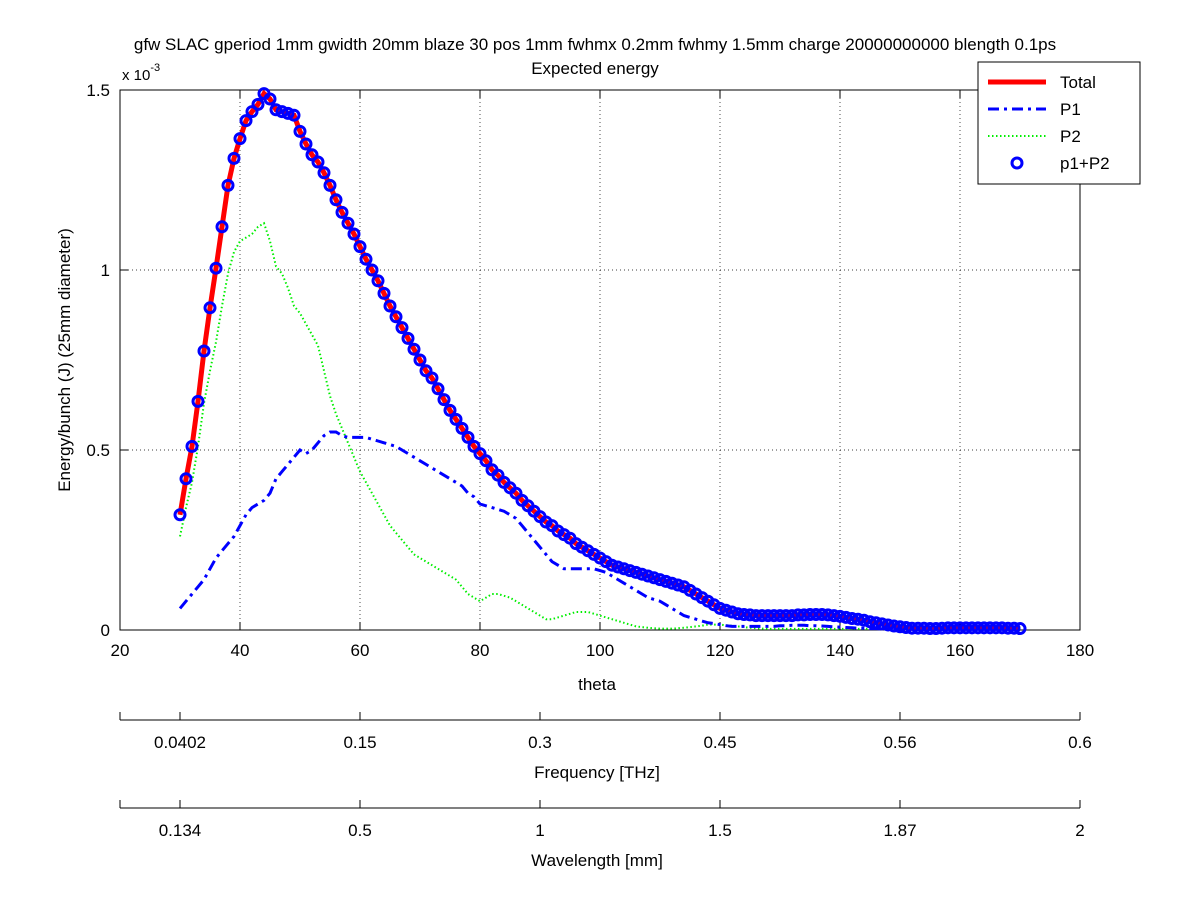 The width and height of the screenshot is (1200, 901). I want to click on y-multiplier-label: x 10-3, so click(141, 73).